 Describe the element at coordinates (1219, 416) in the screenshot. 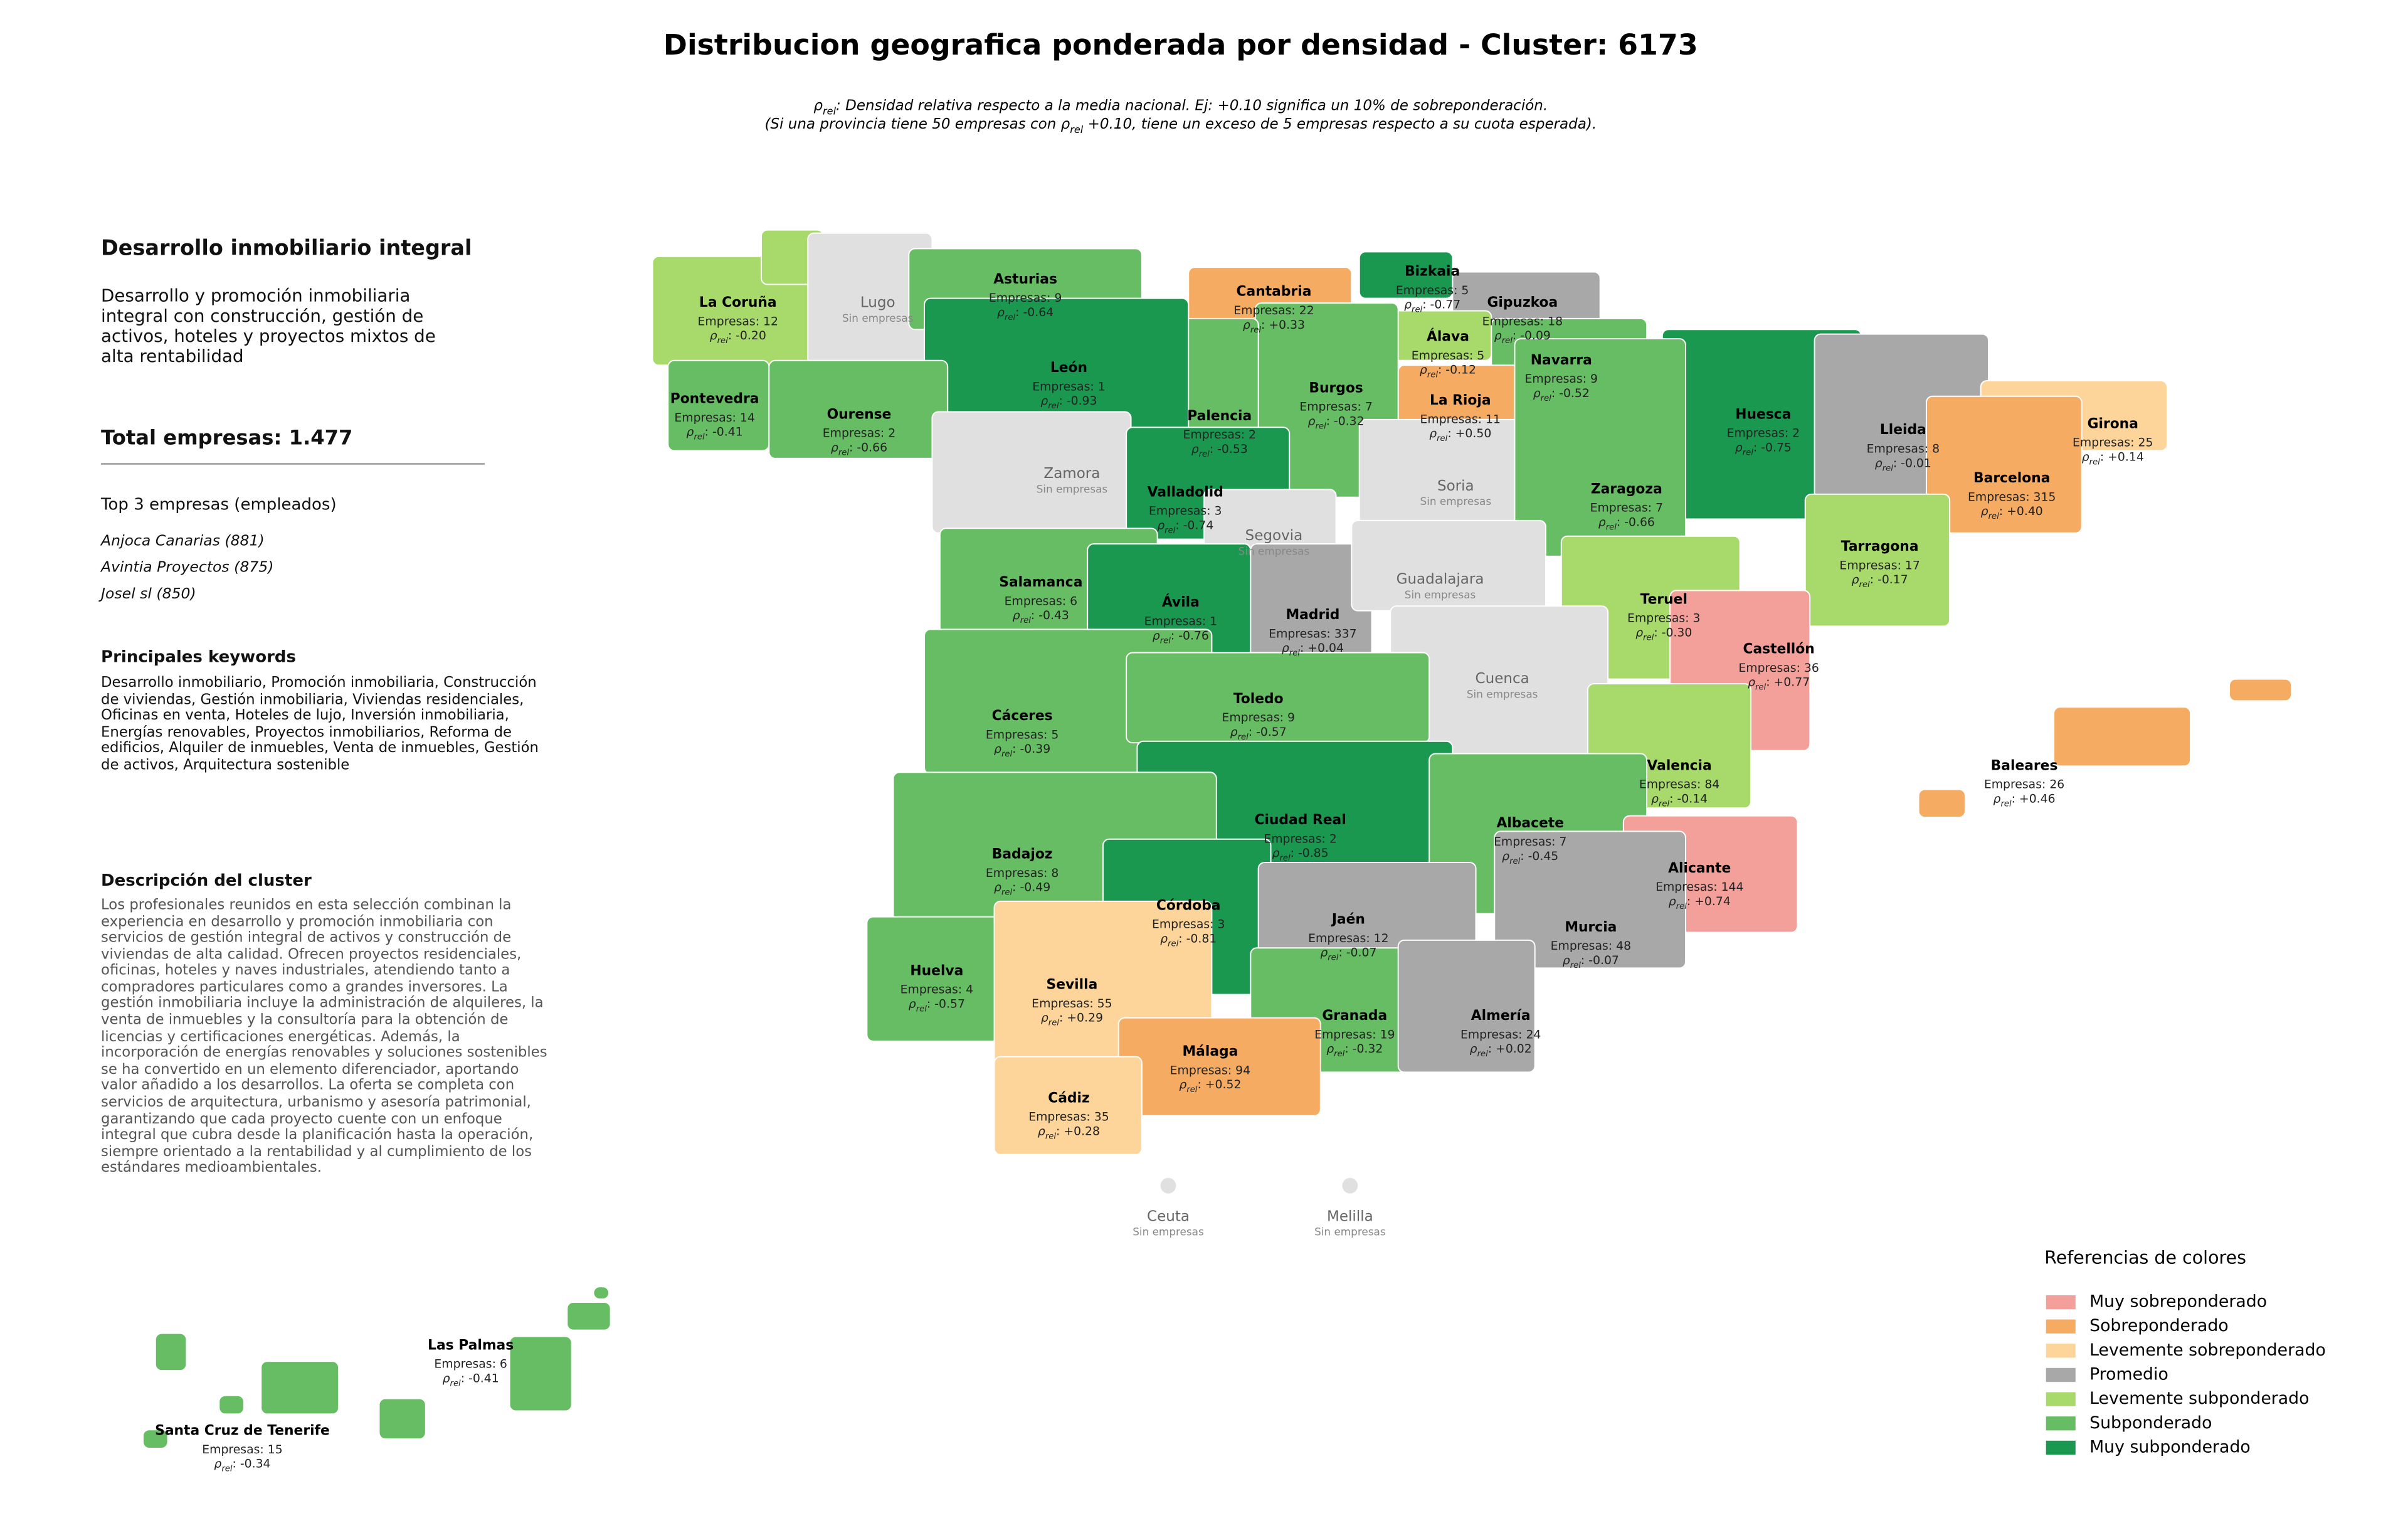

I see `province-name: Palencia` at that location.